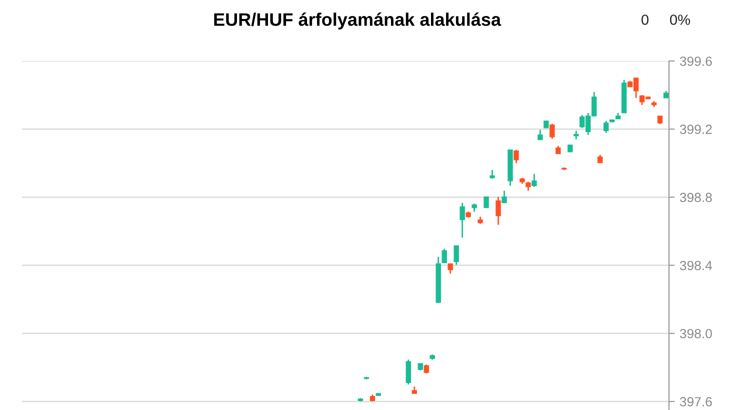 Image resolution: width=730 pixels, height=410 pixels. I want to click on y-tick-label: 398.0, so click(696, 333).